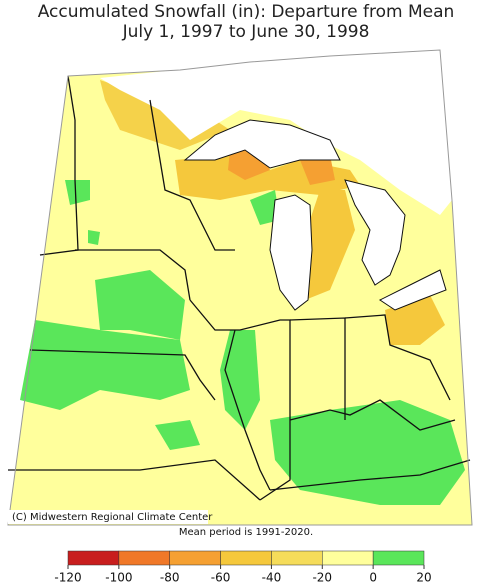 This screenshot has width=493, height=585. I want to click on legend-tick-label: 20, so click(423, 578).